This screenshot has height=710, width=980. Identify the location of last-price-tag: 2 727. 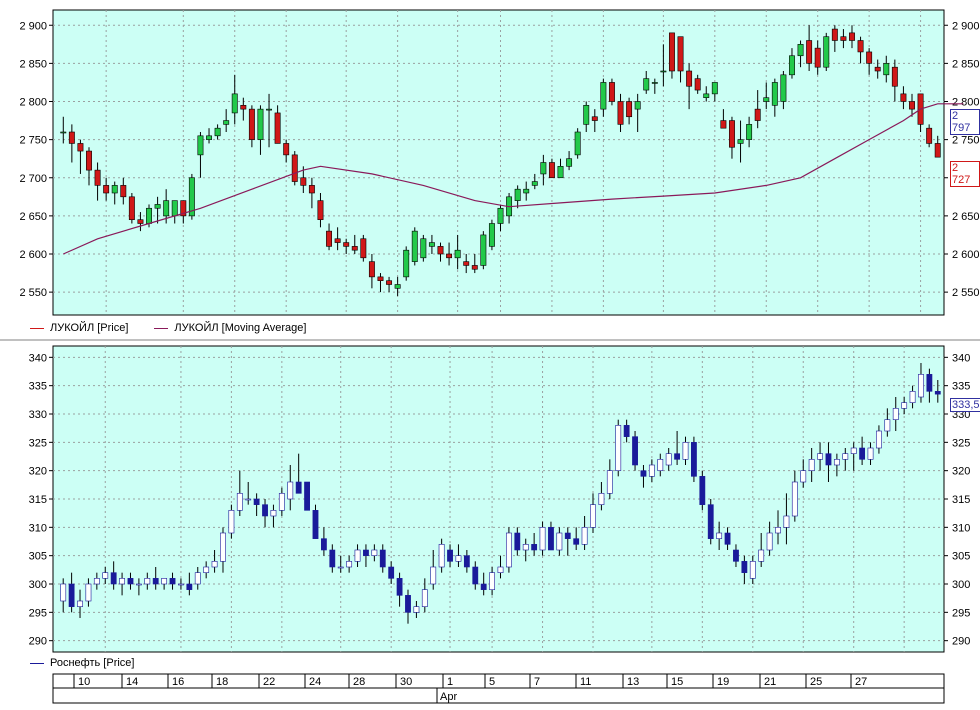
(965, 174).